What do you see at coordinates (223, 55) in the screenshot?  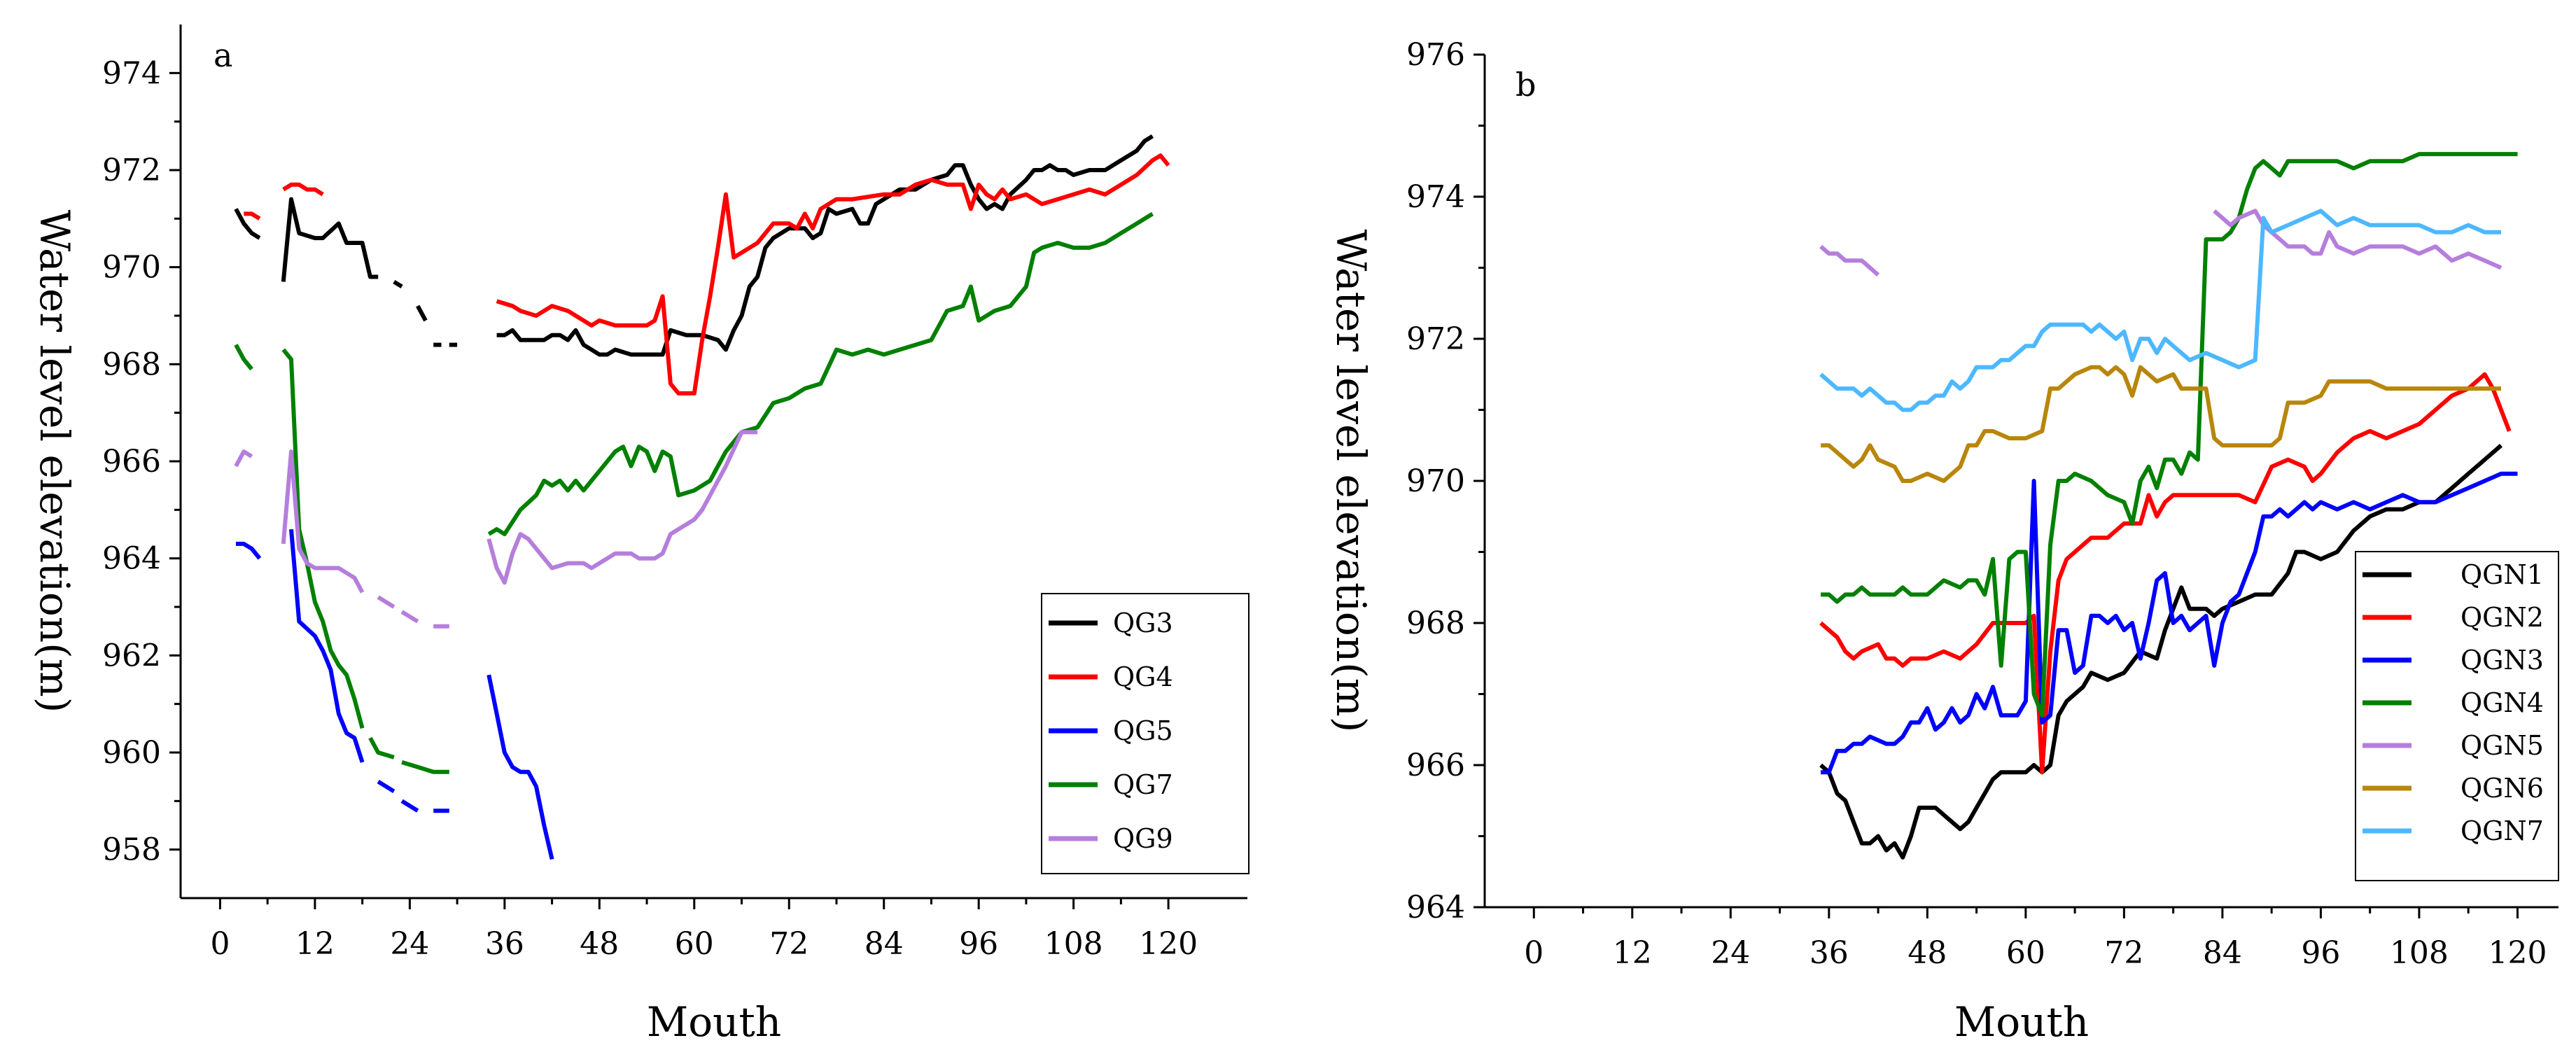 I see `panel-a-panel-letter: a` at bounding box center [223, 55].